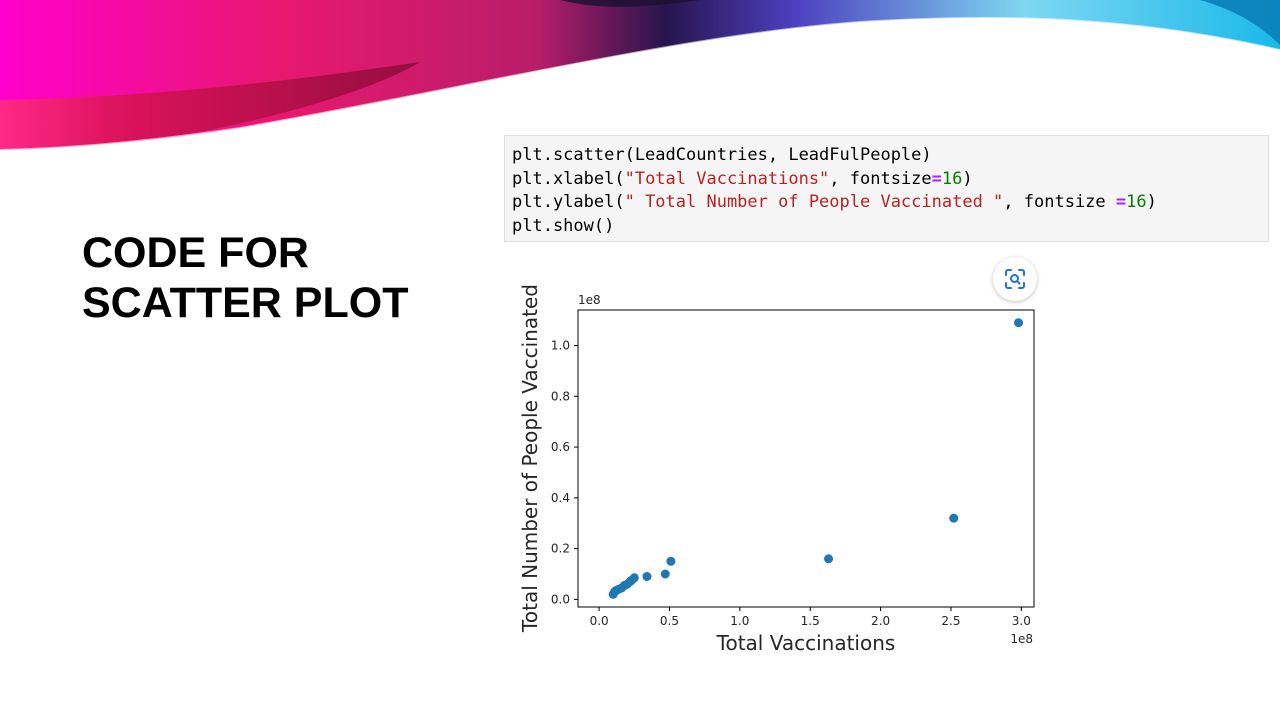 The width and height of the screenshot is (1280, 720). Describe the element at coordinates (669, 621) in the screenshot. I see `x-tick-label: 0.5` at that location.